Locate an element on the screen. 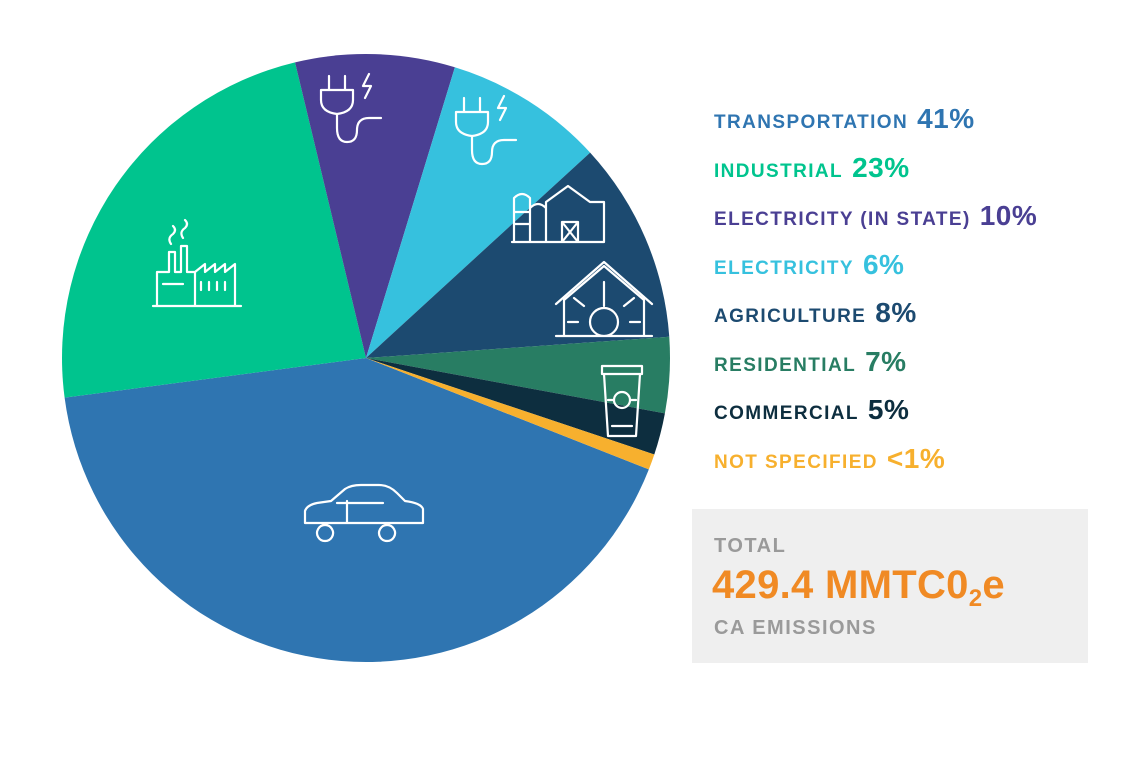  legend-item-electricity-in-state: ELECTRICITY (IN STATE) 10% is located at coordinates (914, 224).